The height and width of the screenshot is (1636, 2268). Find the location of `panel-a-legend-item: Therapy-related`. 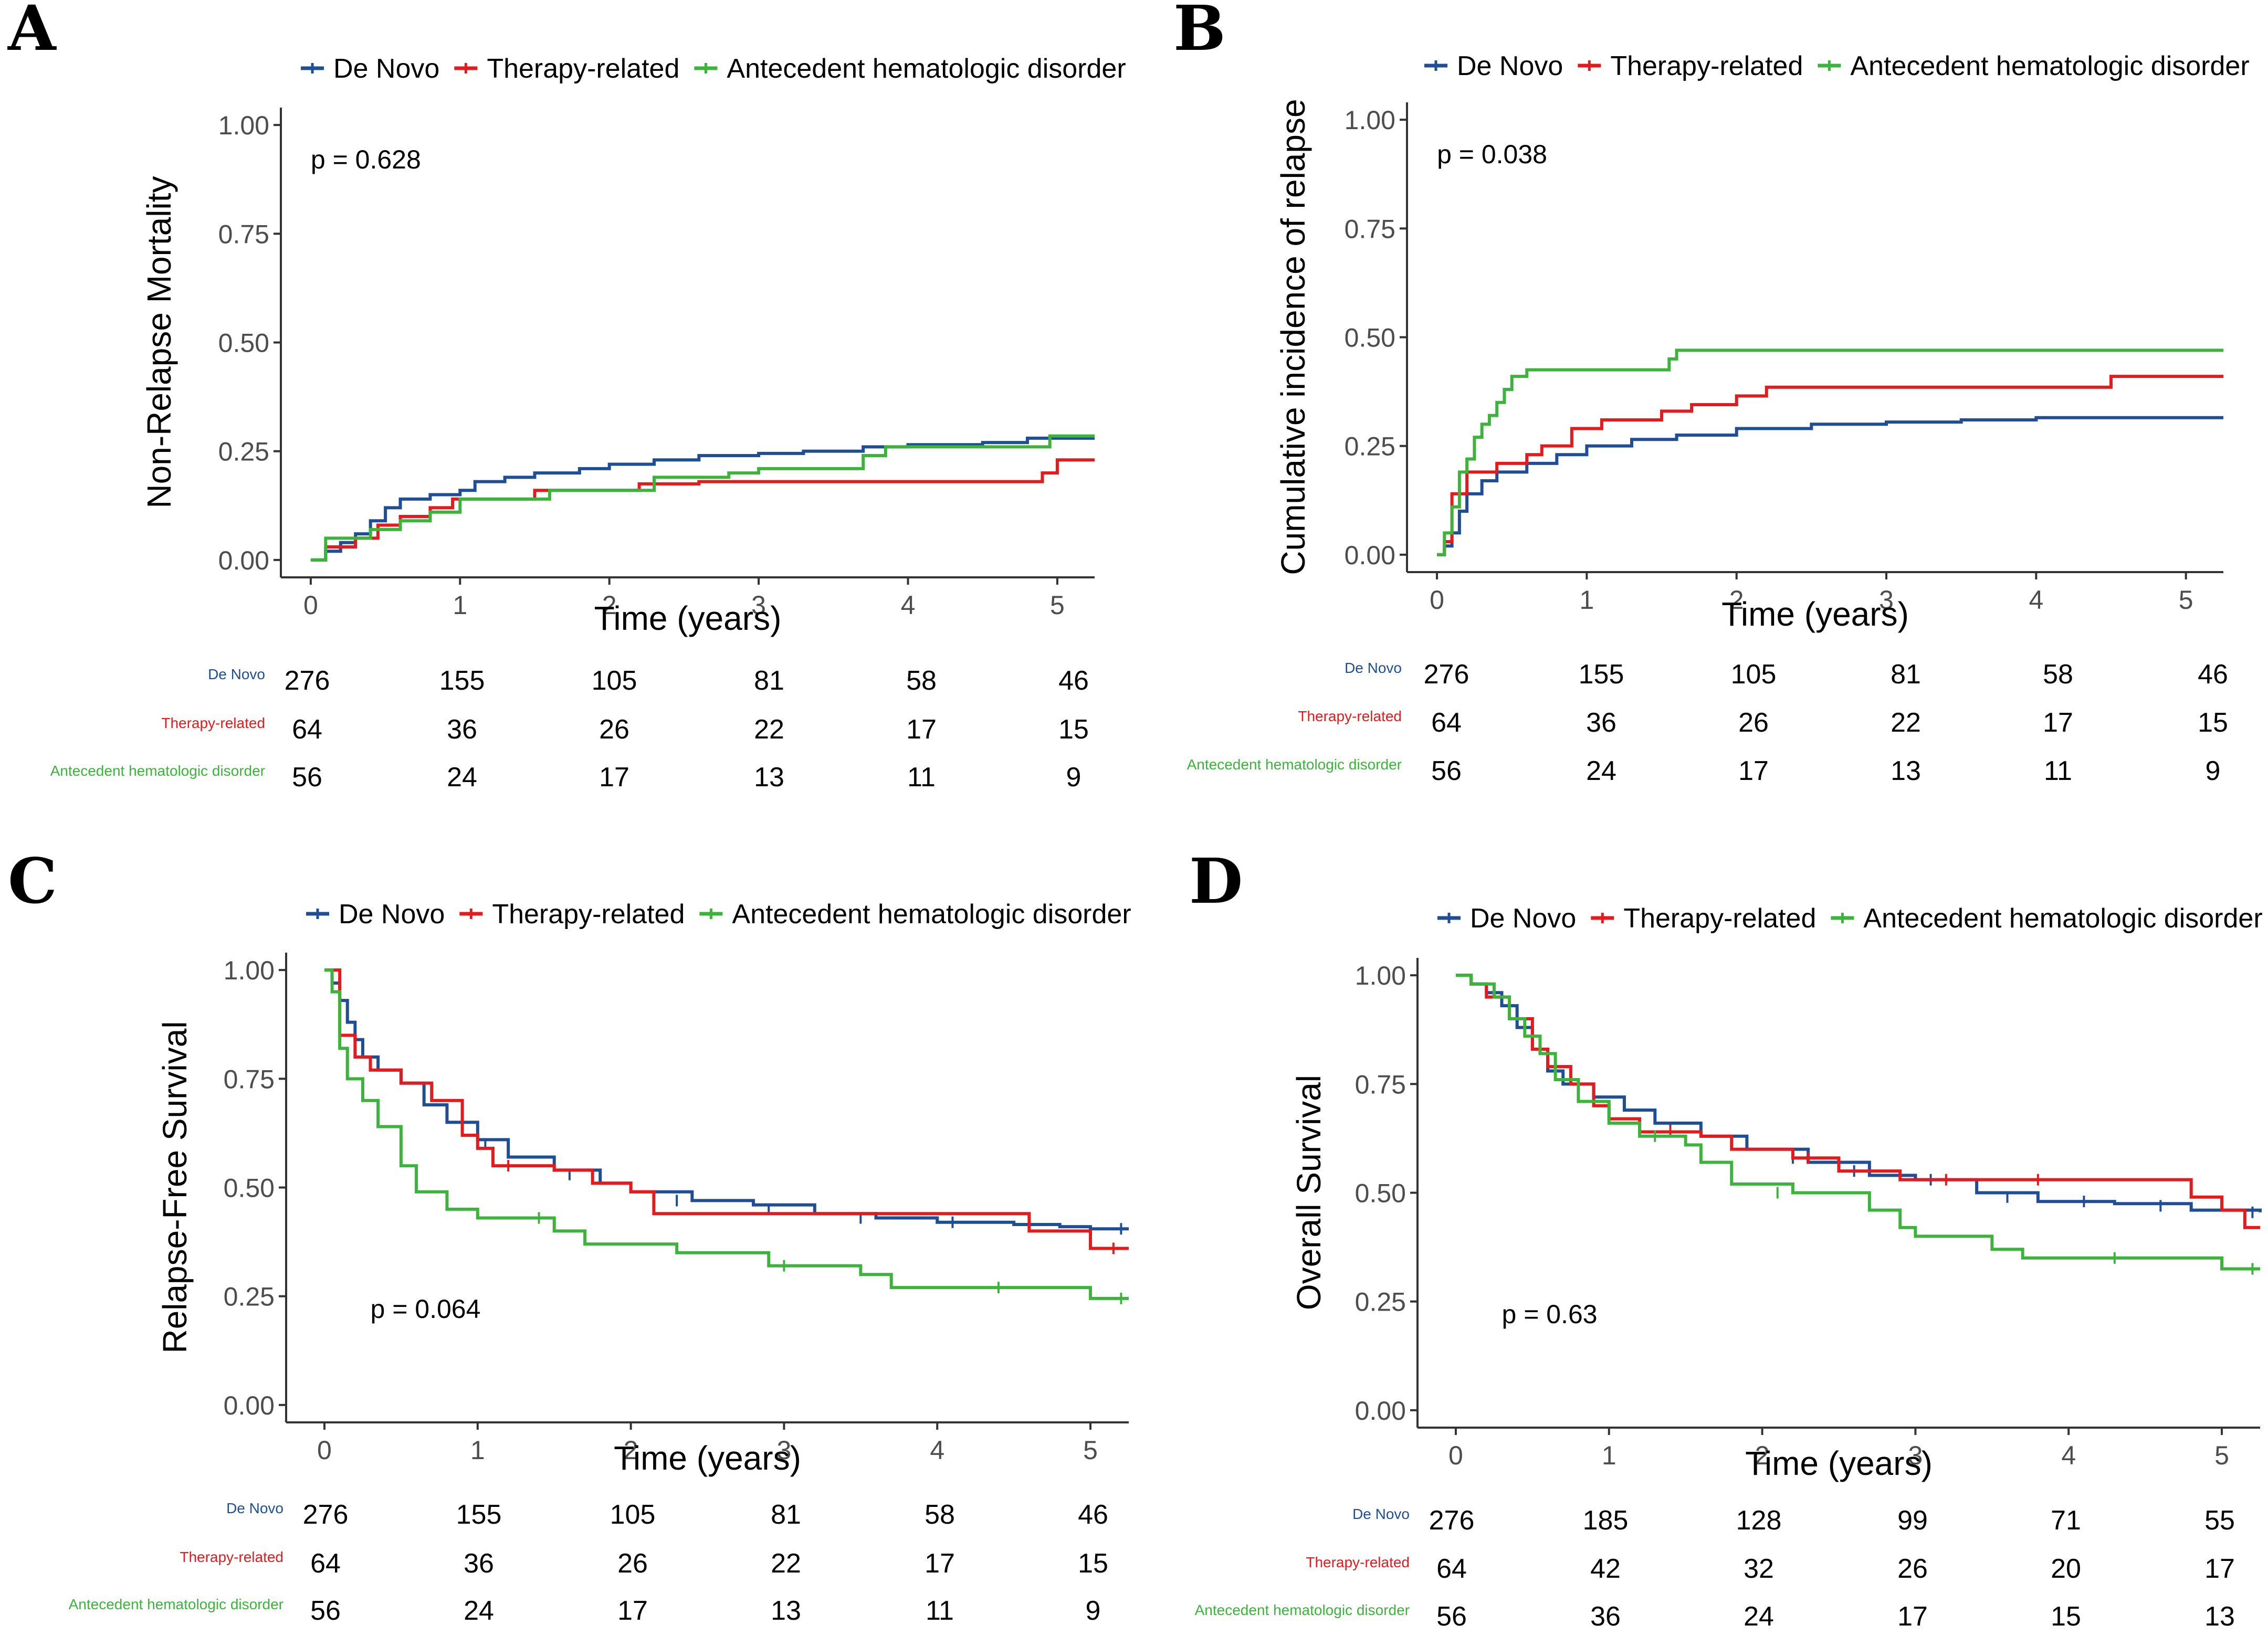

panel-a-legend-item: Therapy-related is located at coordinates (566, 69).